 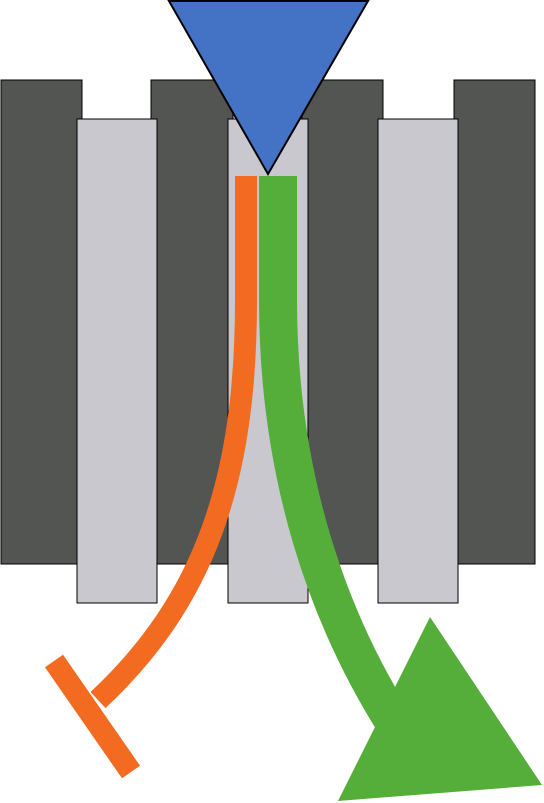 What do you see at coordinates (268, 88) in the screenshot?
I see `top-triangle-marker` at bounding box center [268, 88].